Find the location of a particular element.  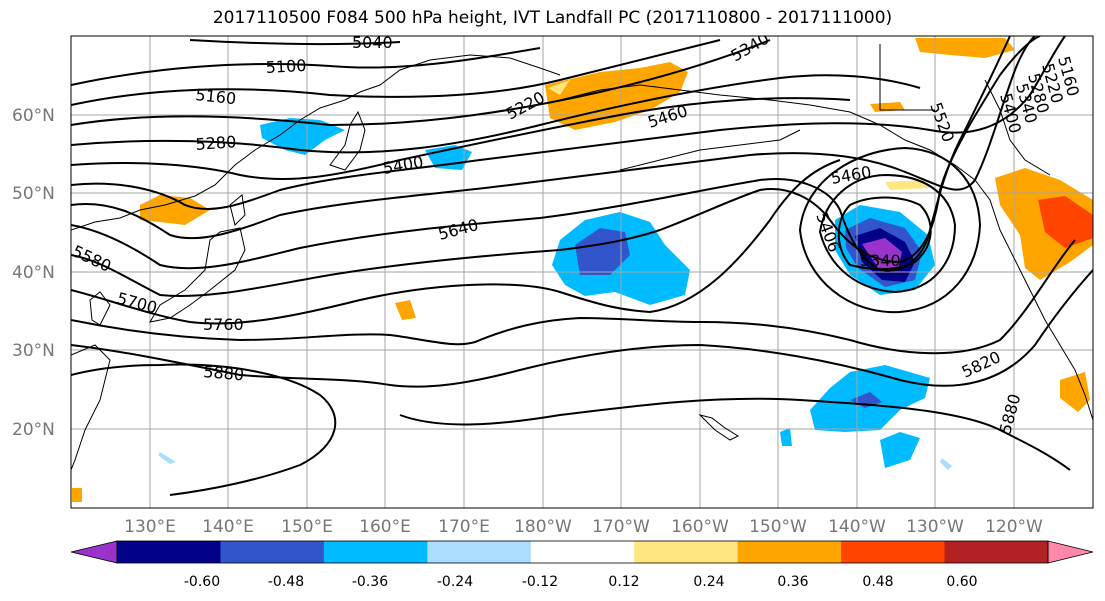

contour-label: 5160 is located at coordinates (216, 96).